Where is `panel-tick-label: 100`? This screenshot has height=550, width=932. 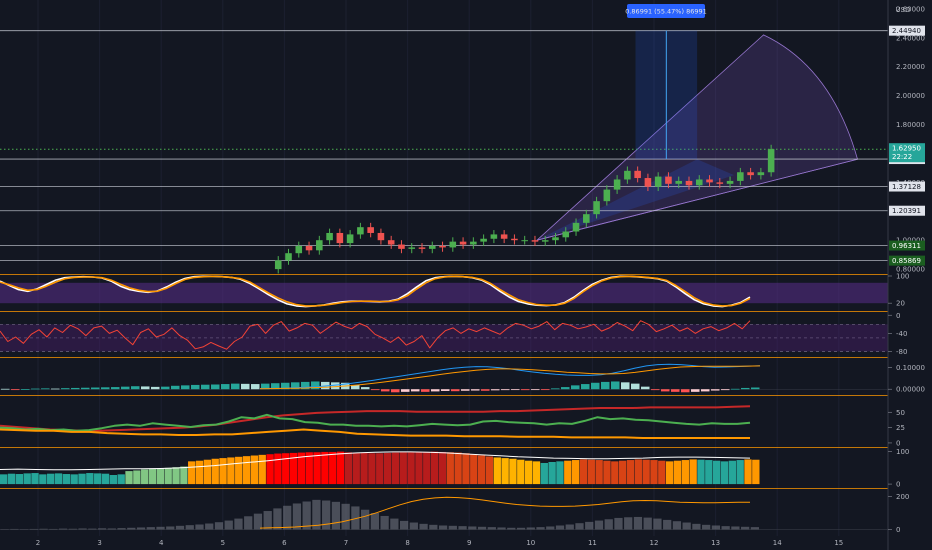 panel-tick-label: 100 is located at coordinates (902, 277).